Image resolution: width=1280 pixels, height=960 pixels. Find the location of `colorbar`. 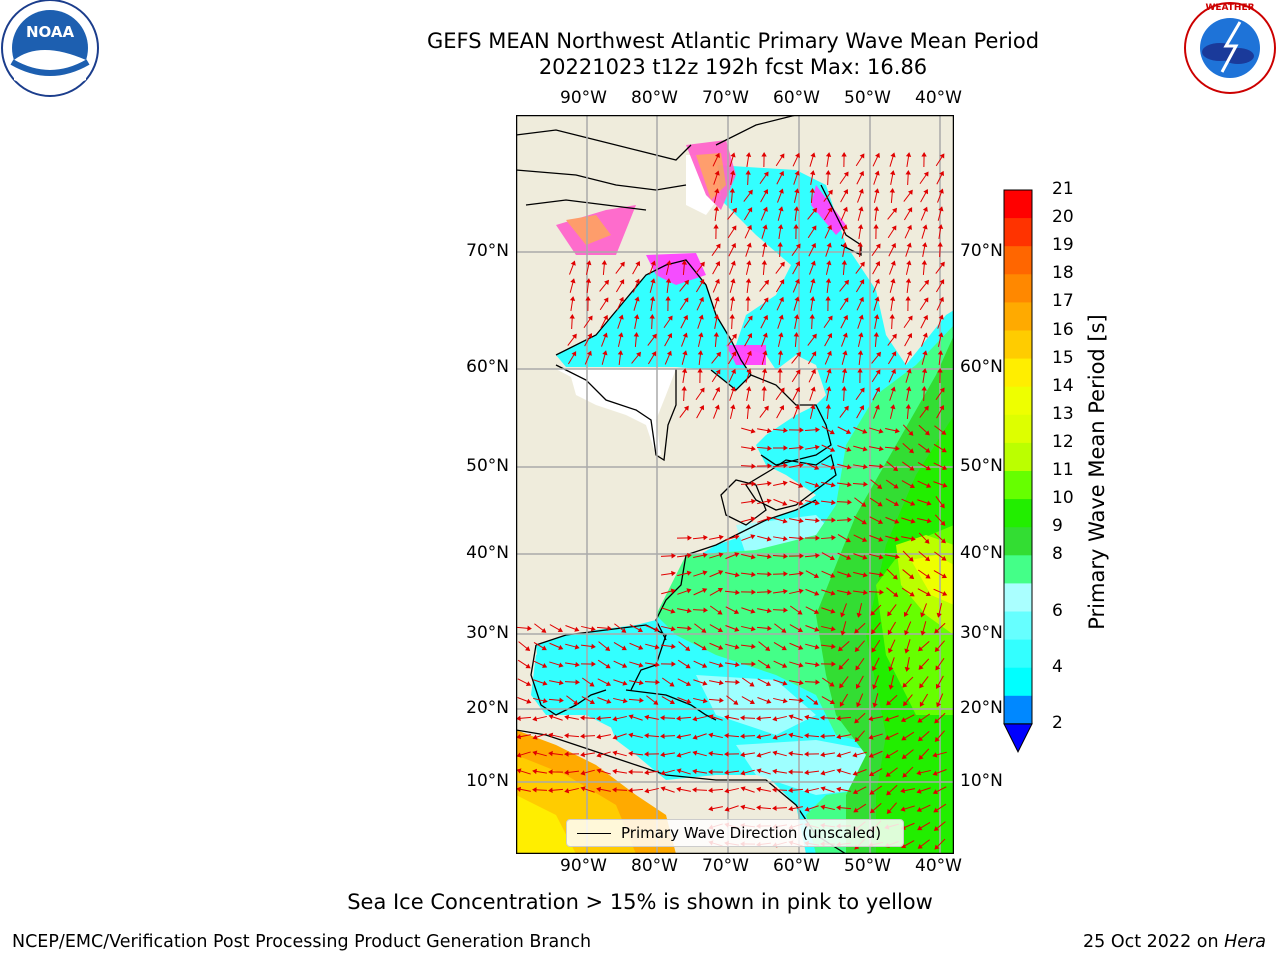

colorbar is located at coordinates (1018, 471).